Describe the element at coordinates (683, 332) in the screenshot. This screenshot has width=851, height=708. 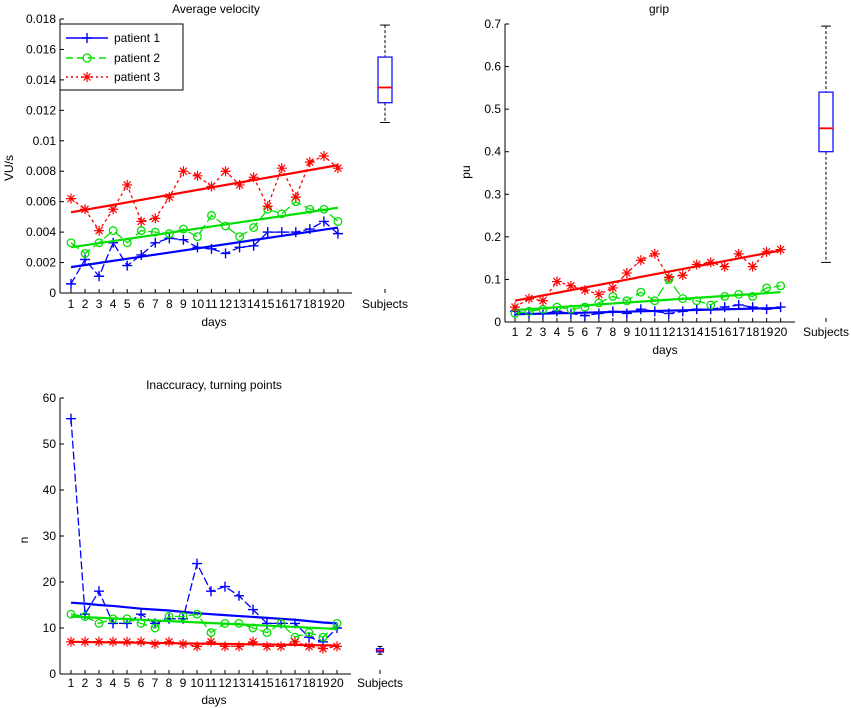
I see `x-tick-label: 13` at that location.